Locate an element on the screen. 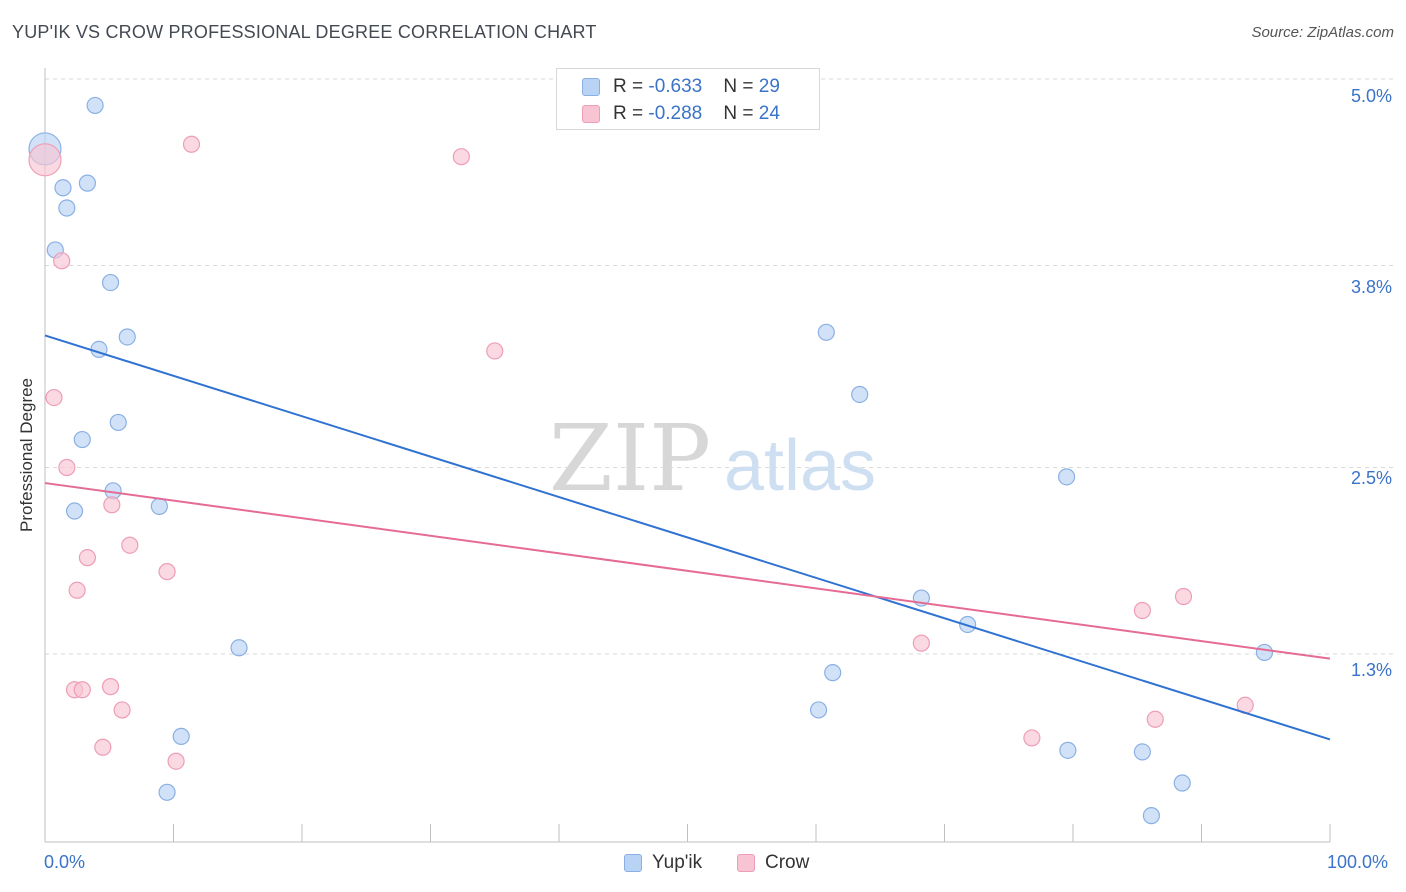  x-tick-label: 100.0% is located at coordinates (1358, 862).